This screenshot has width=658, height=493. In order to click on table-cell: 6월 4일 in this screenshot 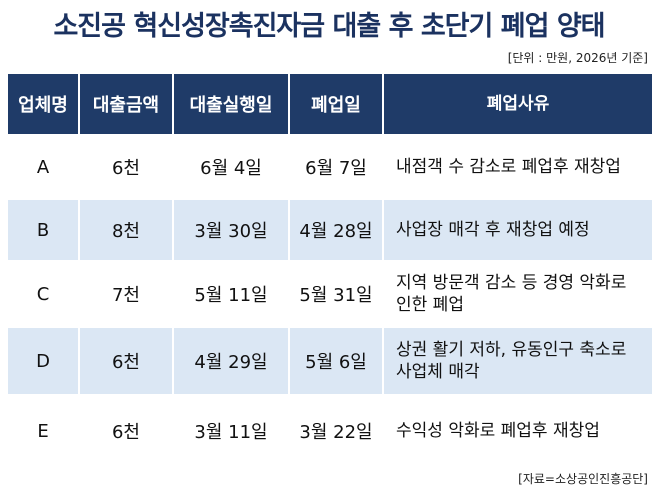, I will do `click(230, 167)`.